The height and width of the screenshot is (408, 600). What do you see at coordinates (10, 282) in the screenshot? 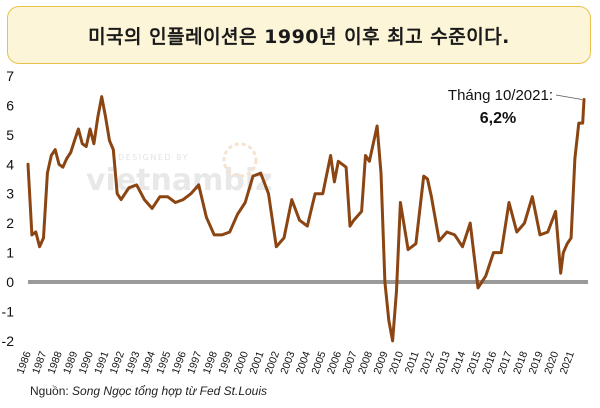
I see `y-tick-label: 0` at bounding box center [10, 282].